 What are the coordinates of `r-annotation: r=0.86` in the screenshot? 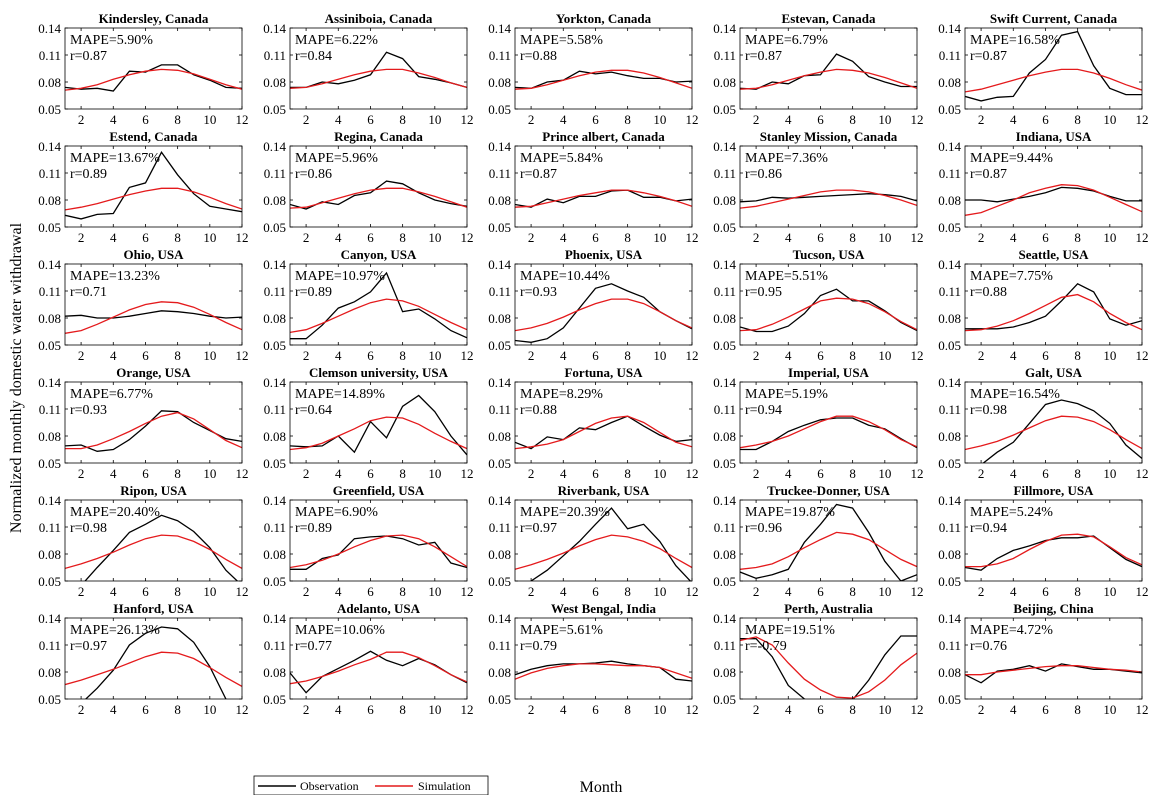 It's located at (313, 174).